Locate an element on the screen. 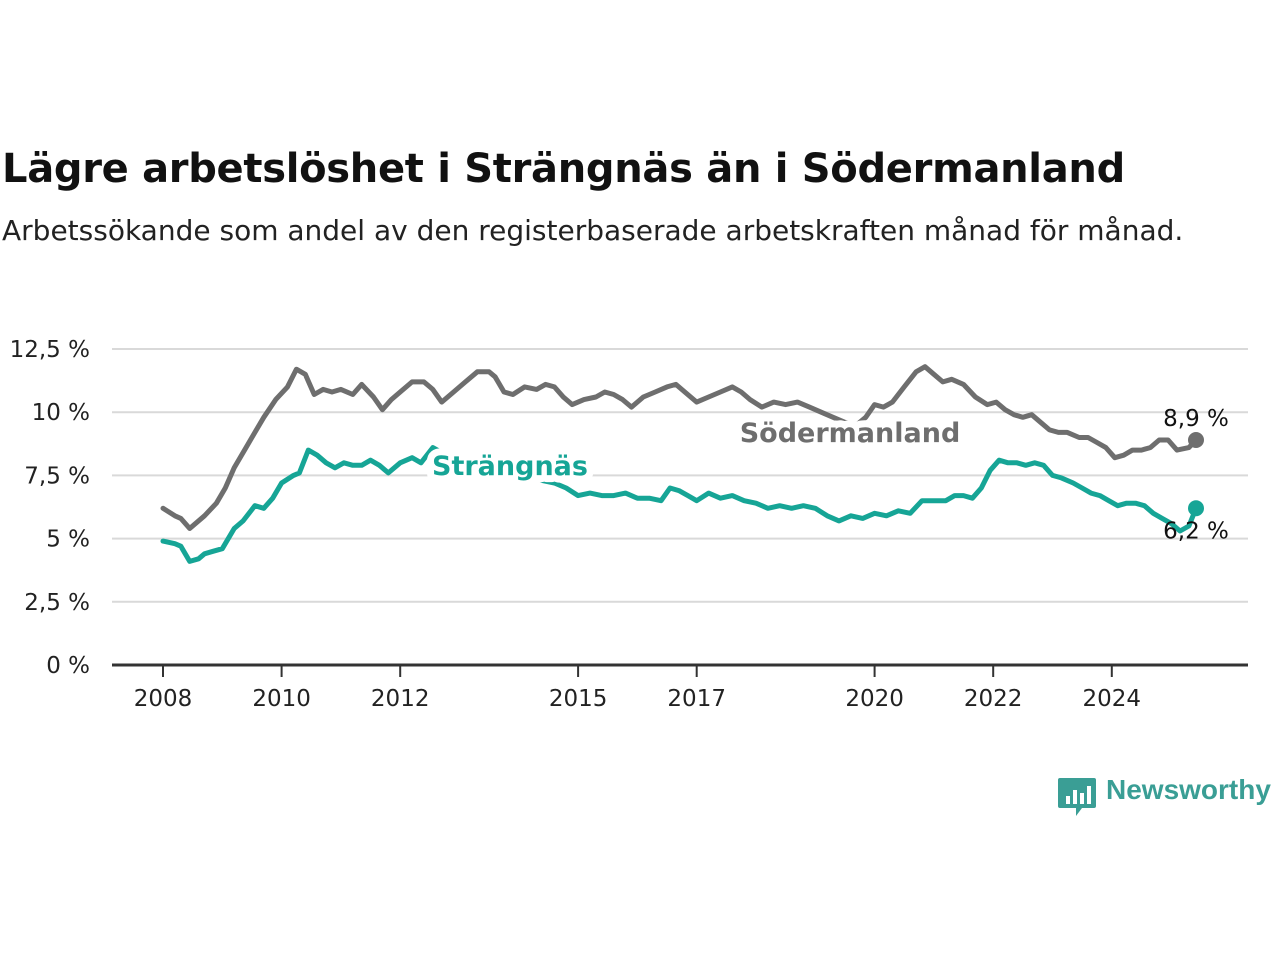  series-end-value-label: 6,2 % is located at coordinates (1196, 531).